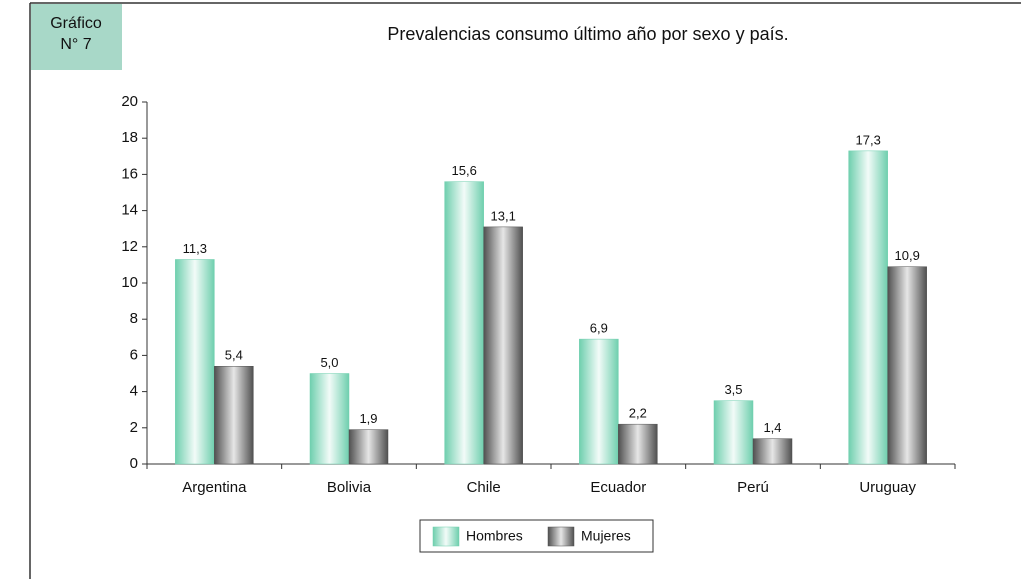 The height and width of the screenshot is (579, 1021). What do you see at coordinates (129, 282) in the screenshot?
I see `y-tick-label: 10` at bounding box center [129, 282].